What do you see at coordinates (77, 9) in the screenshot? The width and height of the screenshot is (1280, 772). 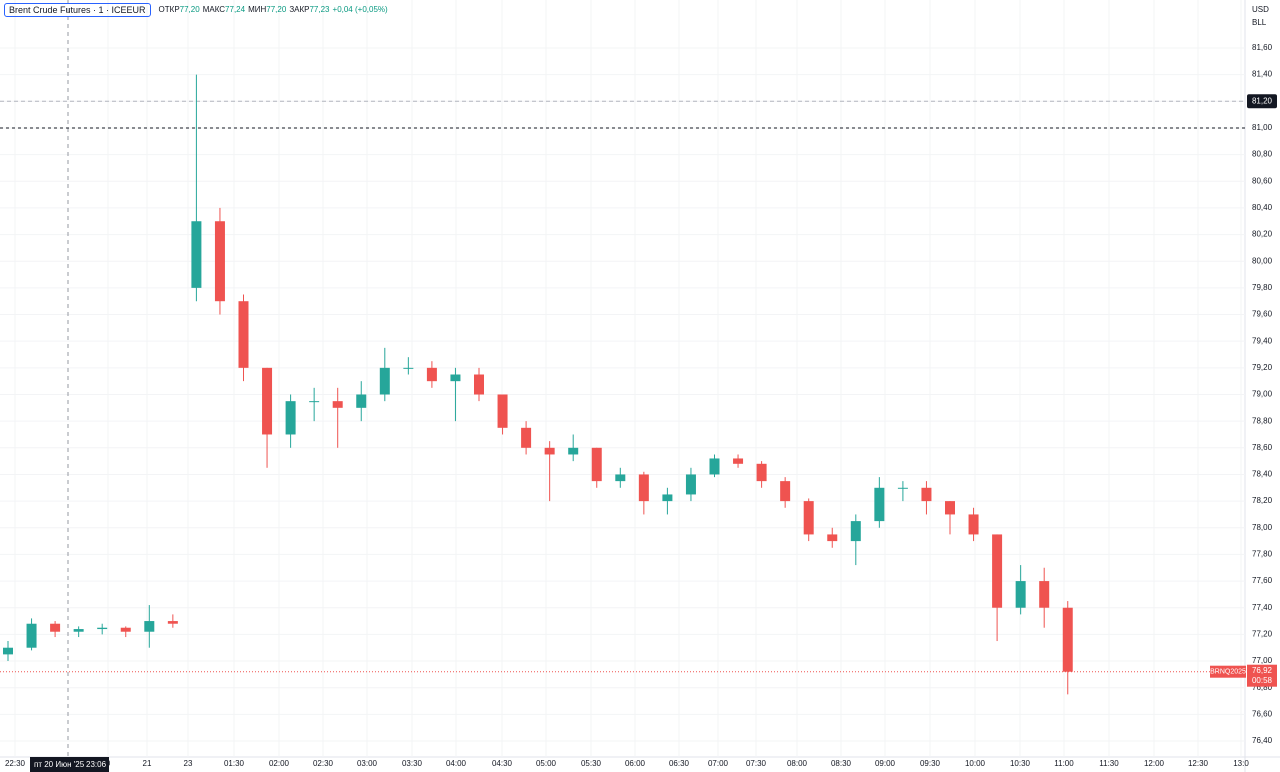 I see `symbol: Brent Crude Futures · 1 · ICEEUR` at bounding box center [77, 9].